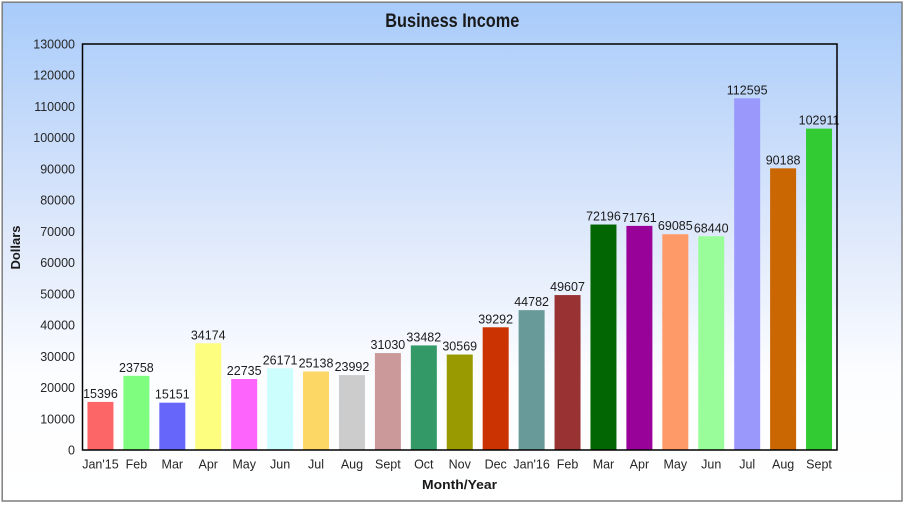 Image resolution: width=905 pixels, height=510 pixels. I want to click on svg-text: 130000, so click(54, 45).